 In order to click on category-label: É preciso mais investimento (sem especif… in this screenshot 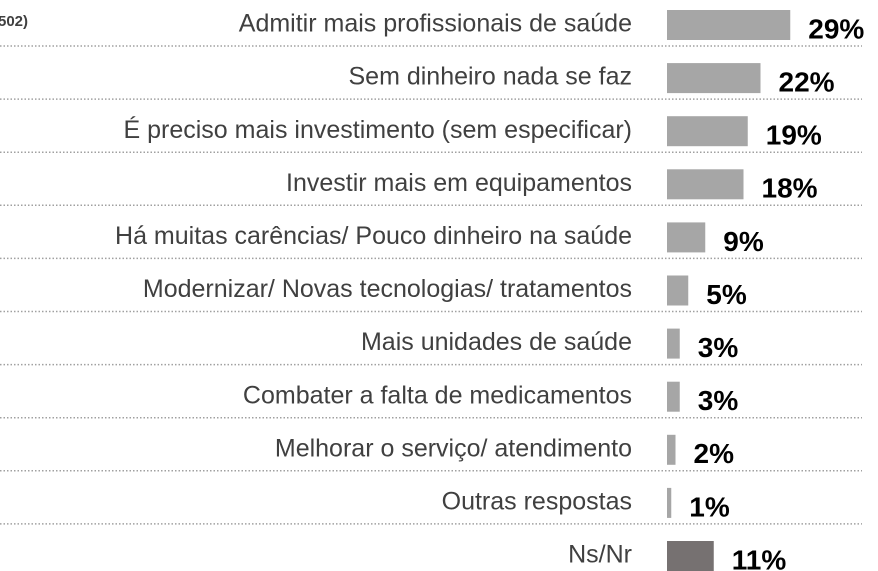, I will do `click(378, 129)`.